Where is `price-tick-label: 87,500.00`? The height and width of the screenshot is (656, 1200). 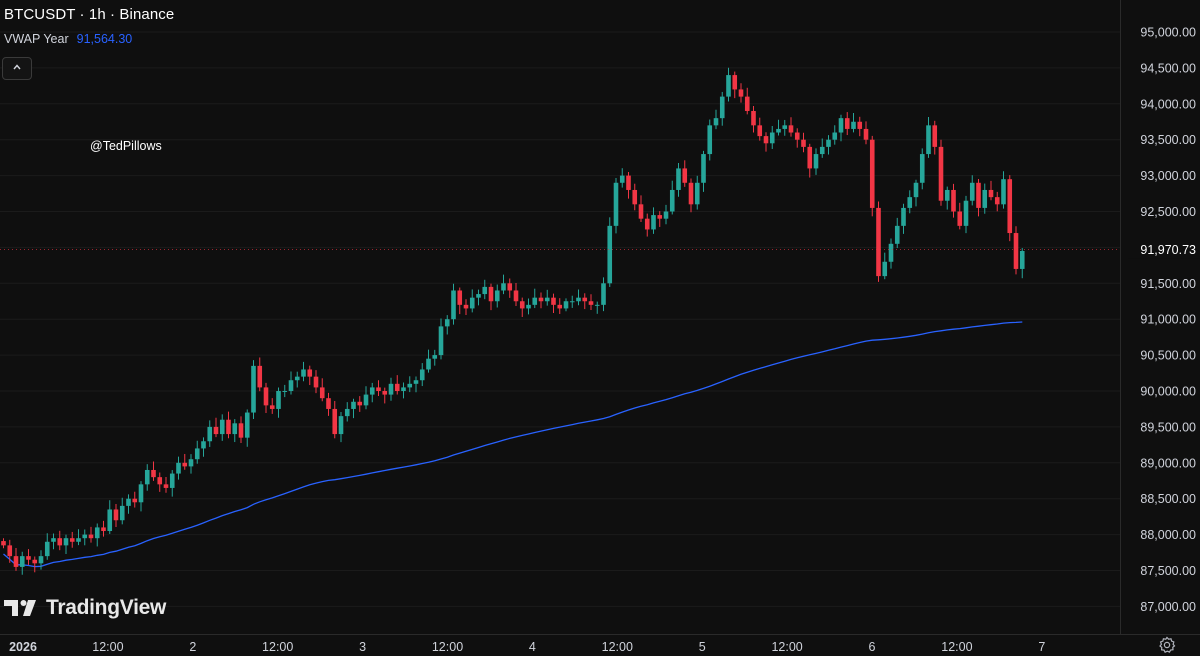 price-tick-label: 87,500.00 is located at coordinates (1168, 571).